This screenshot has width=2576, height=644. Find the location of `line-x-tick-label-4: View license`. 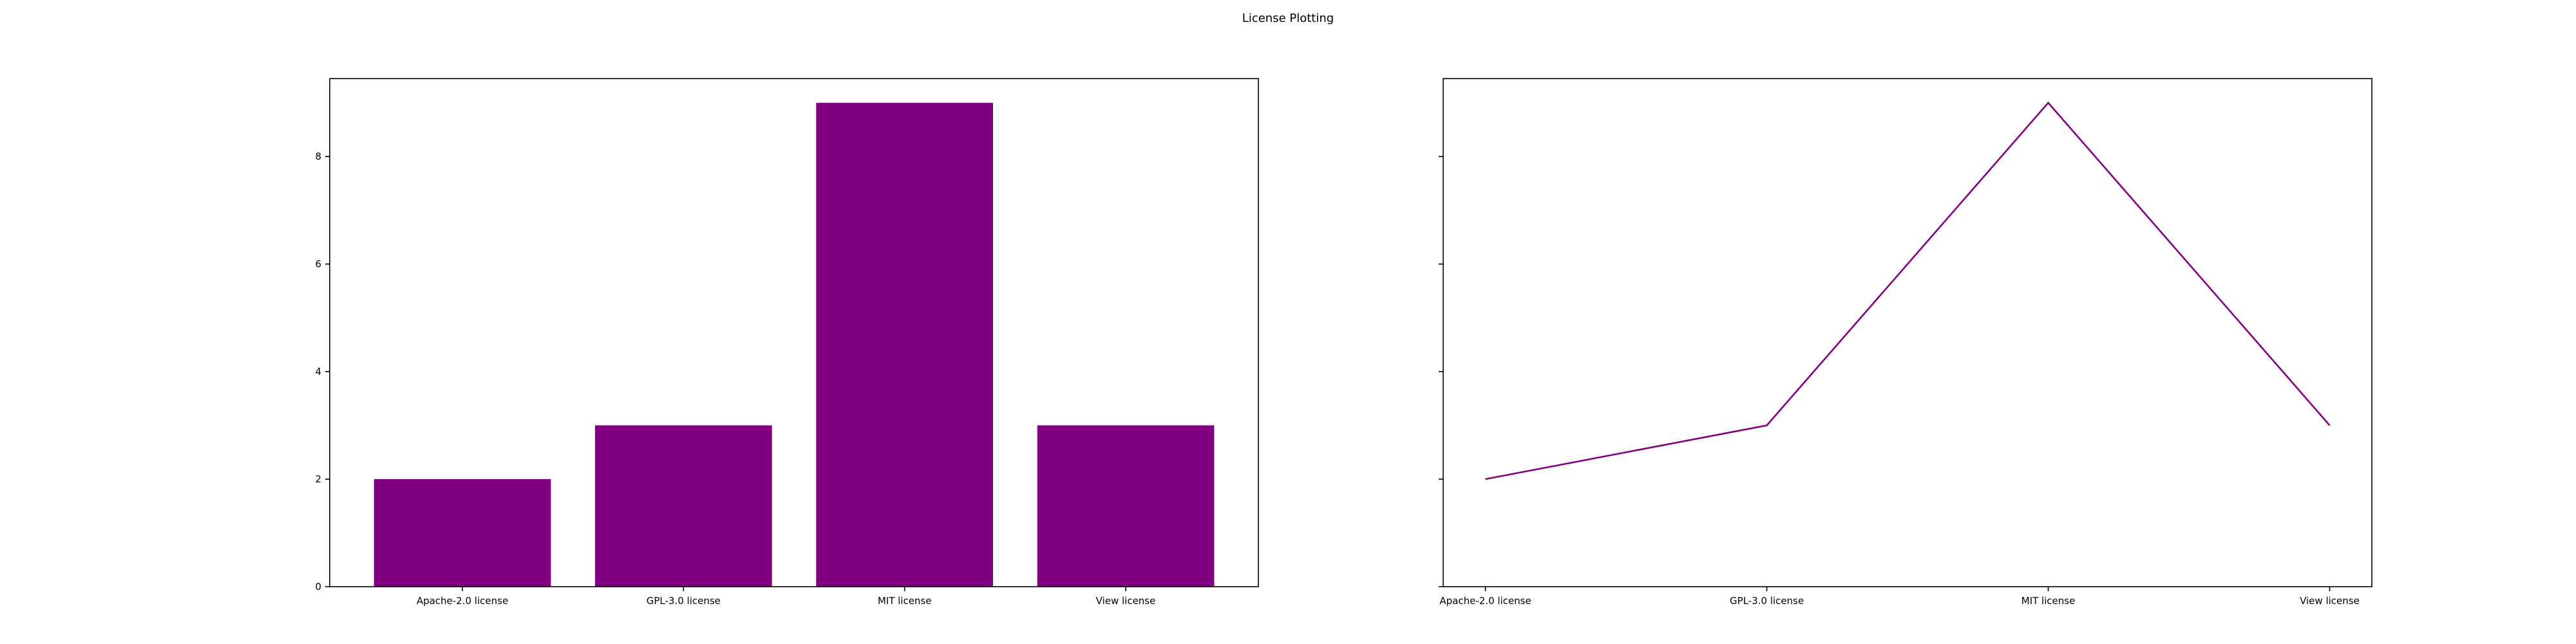

line-x-tick-label-4: View license is located at coordinates (2330, 601).